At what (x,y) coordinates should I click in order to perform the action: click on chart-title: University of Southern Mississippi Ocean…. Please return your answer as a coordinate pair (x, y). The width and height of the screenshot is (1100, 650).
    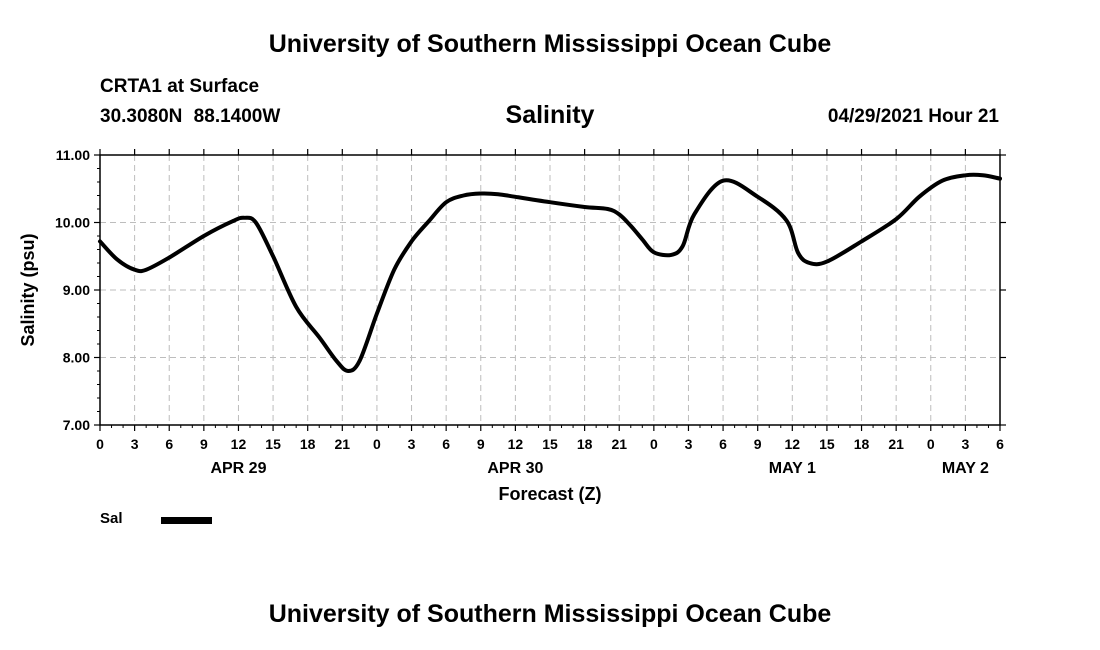
    Looking at the image, I should click on (550, 44).